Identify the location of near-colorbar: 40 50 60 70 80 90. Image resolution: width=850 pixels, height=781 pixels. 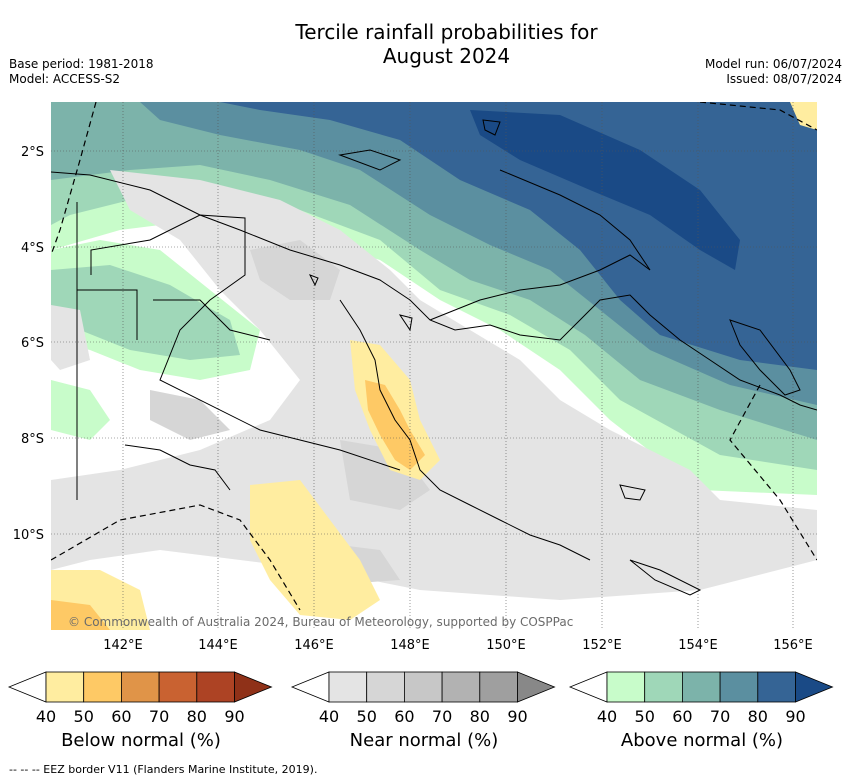
(423, 698).